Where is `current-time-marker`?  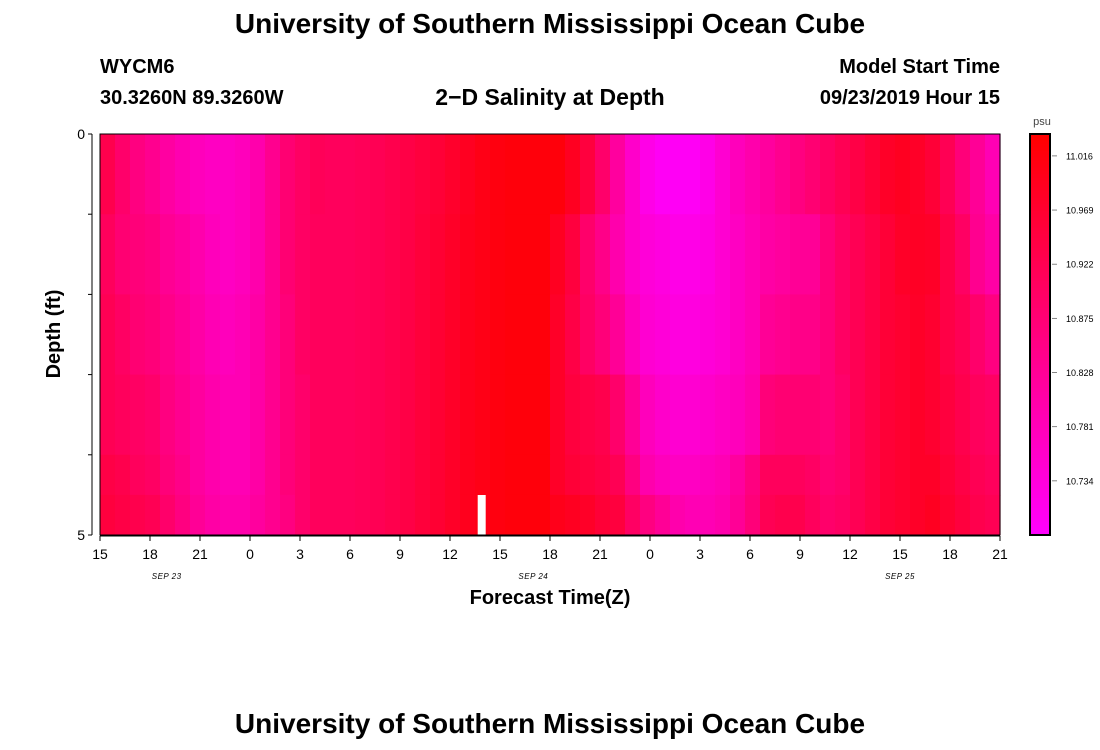 current-time-marker is located at coordinates (481, 515).